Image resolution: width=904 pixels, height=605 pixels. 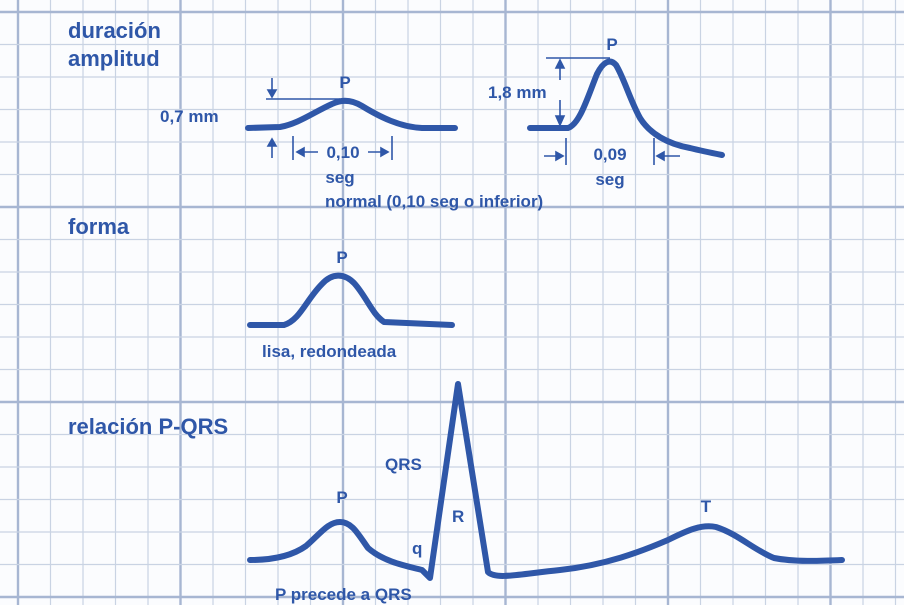 What do you see at coordinates (609, 179) in the screenshot?
I see `duration-unit-tall: seg` at bounding box center [609, 179].